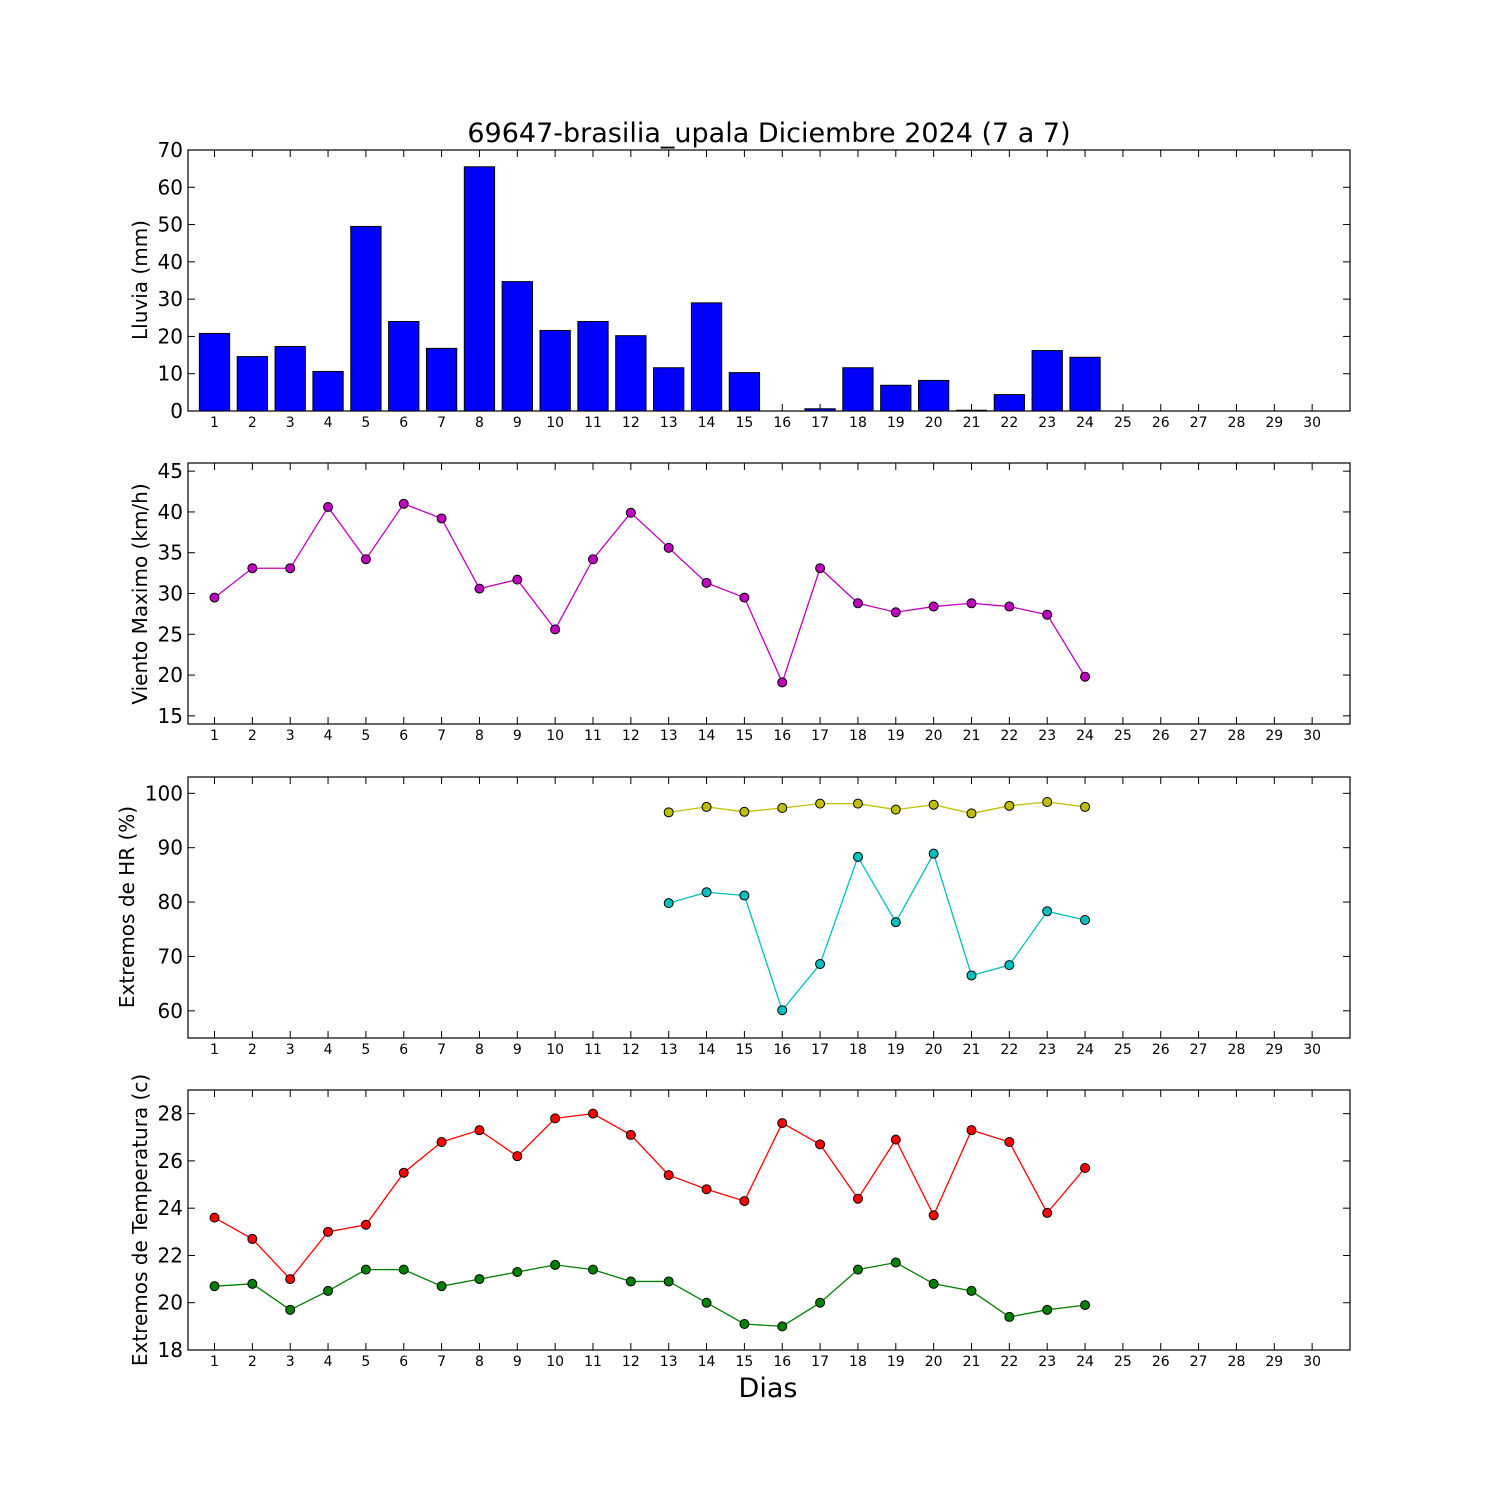  What do you see at coordinates (1123, 1050) in the screenshot?
I see `x-tick-label: 25` at bounding box center [1123, 1050].